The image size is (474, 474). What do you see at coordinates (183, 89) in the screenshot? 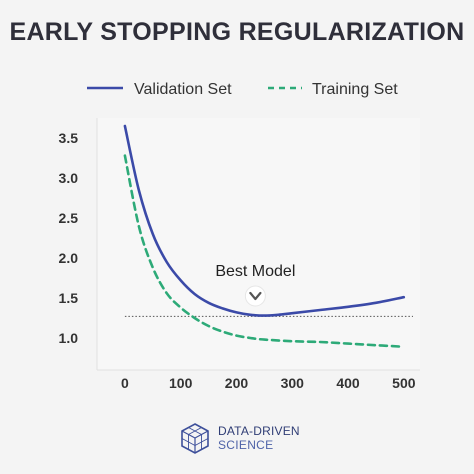
I see `legend-validation-label: Validation Set` at bounding box center [183, 89].